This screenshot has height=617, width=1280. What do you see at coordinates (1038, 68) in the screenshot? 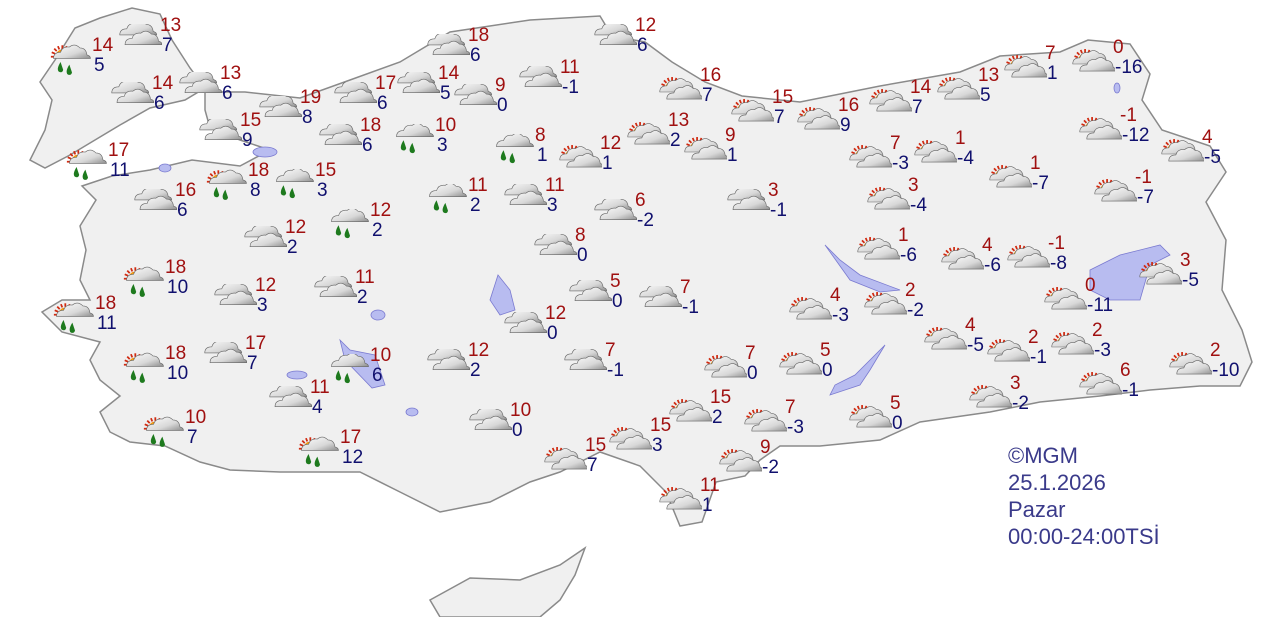
I see `weather-station: 7 1` at bounding box center [1038, 68].